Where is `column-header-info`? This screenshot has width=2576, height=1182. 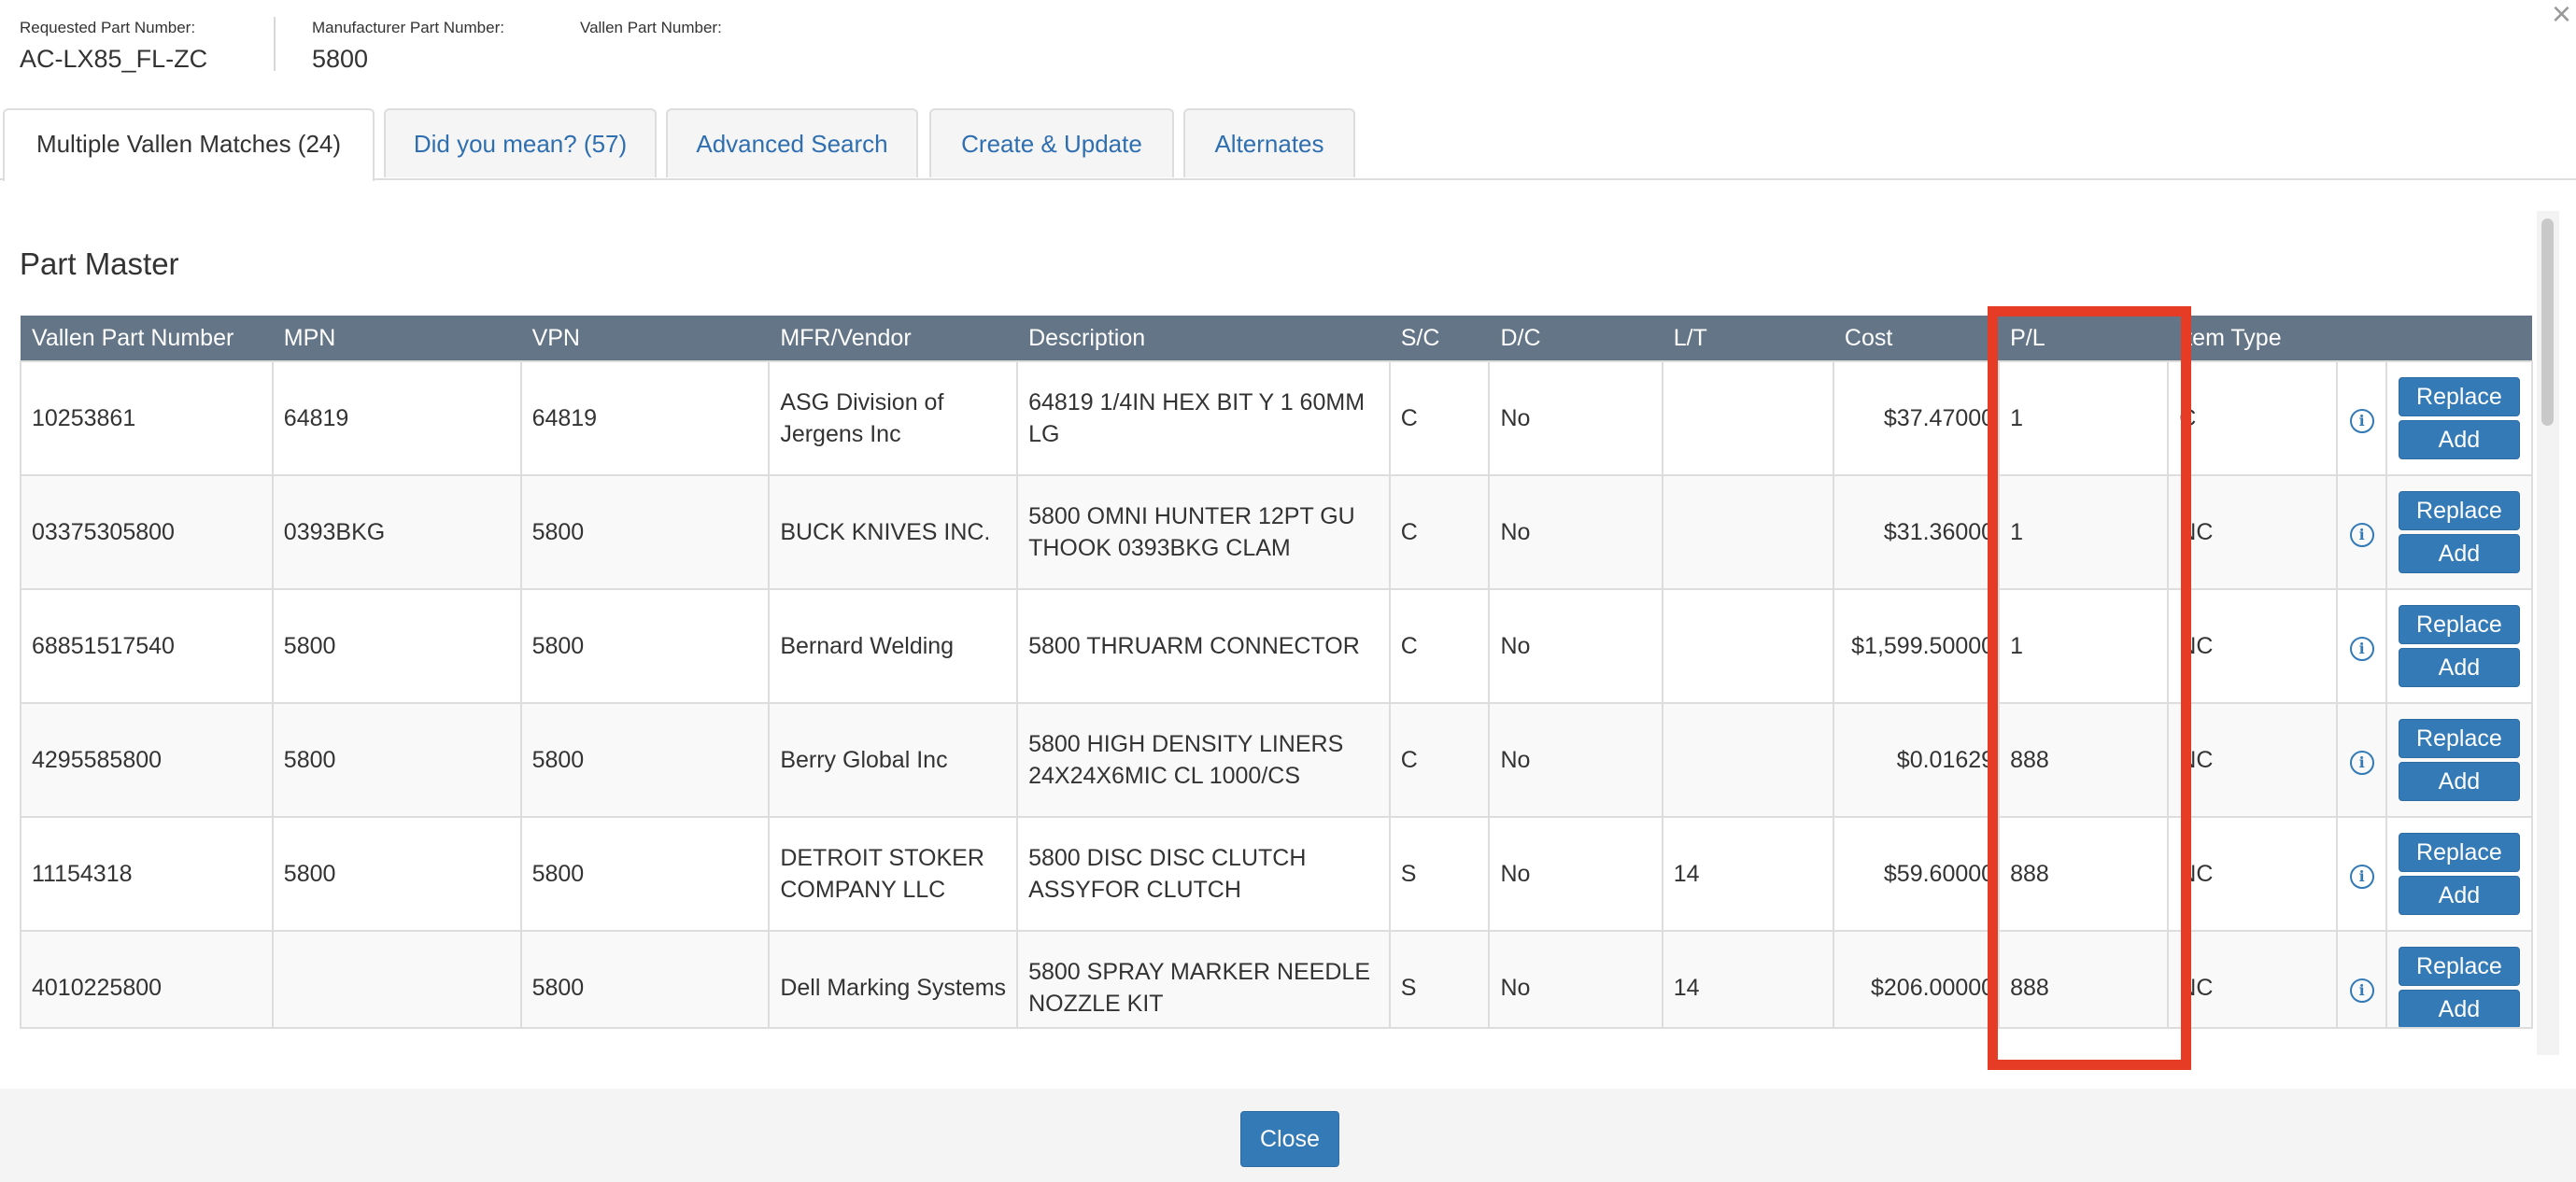
column-header-info is located at coordinates (2361, 338).